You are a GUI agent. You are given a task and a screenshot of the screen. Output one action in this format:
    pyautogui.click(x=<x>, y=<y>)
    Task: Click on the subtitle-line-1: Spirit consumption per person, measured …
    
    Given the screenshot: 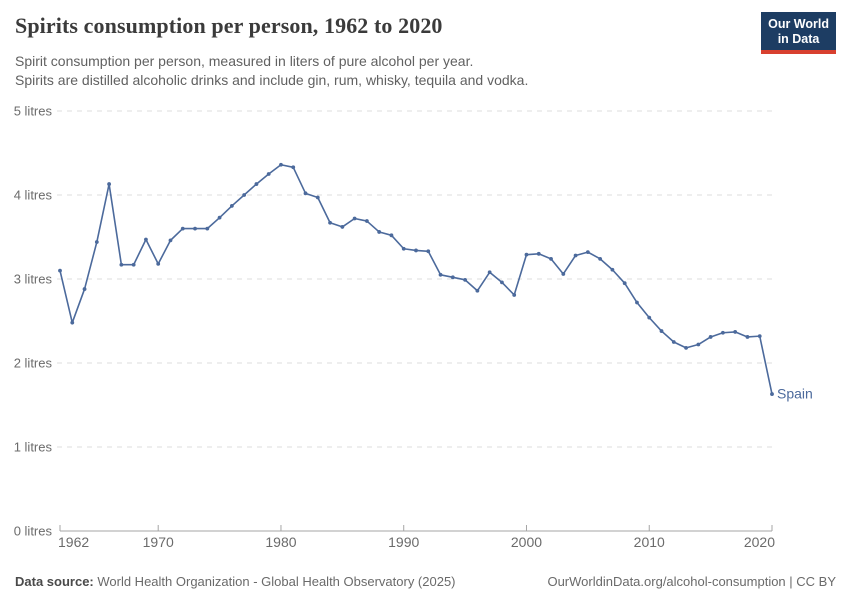 What is the action you would take?
    pyautogui.click(x=244, y=61)
    